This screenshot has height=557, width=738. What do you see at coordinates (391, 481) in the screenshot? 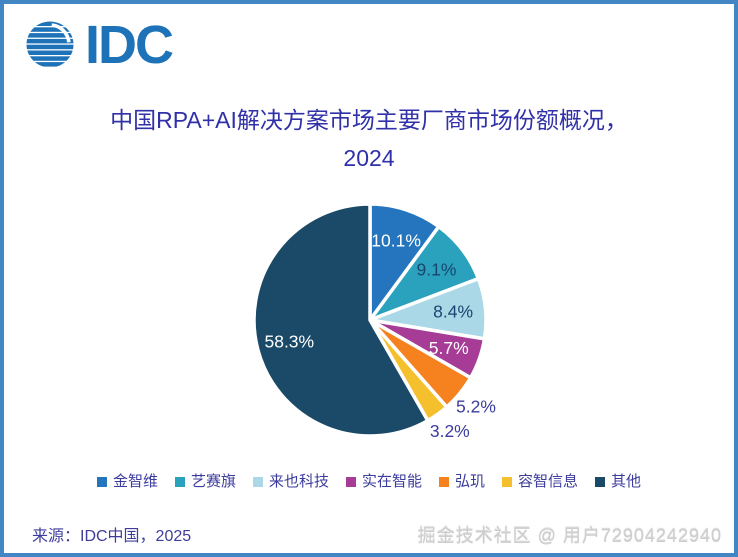
I see `legend-label: 实在智能` at bounding box center [391, 481].